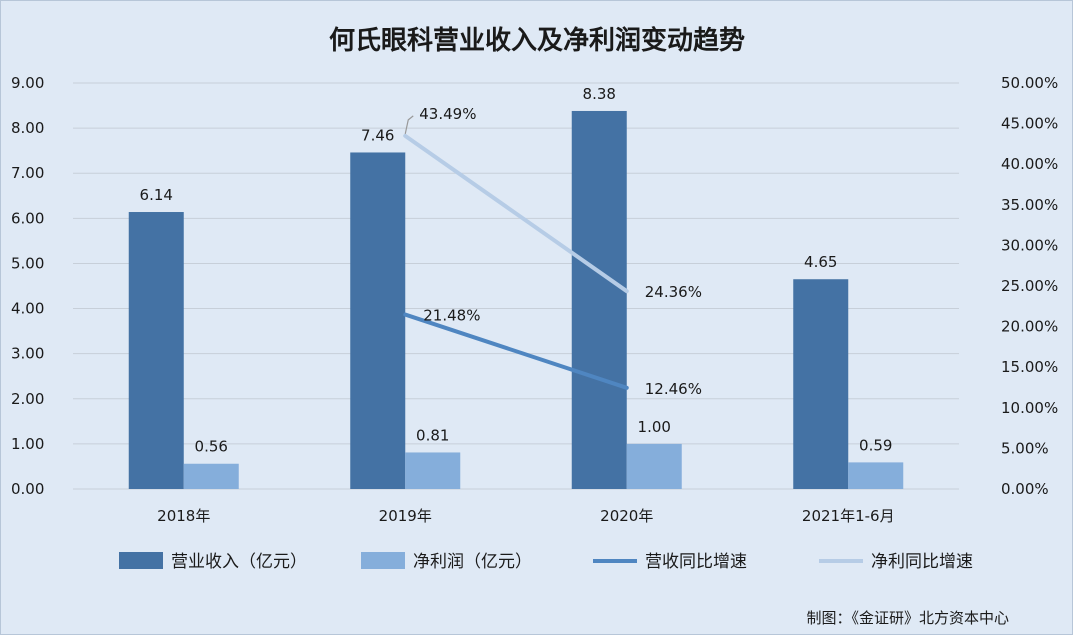 Image resolution: width=1073 pixels, height=635 pixels. I want to click on right-tick-label: 5.00%, so click(1025, 448).